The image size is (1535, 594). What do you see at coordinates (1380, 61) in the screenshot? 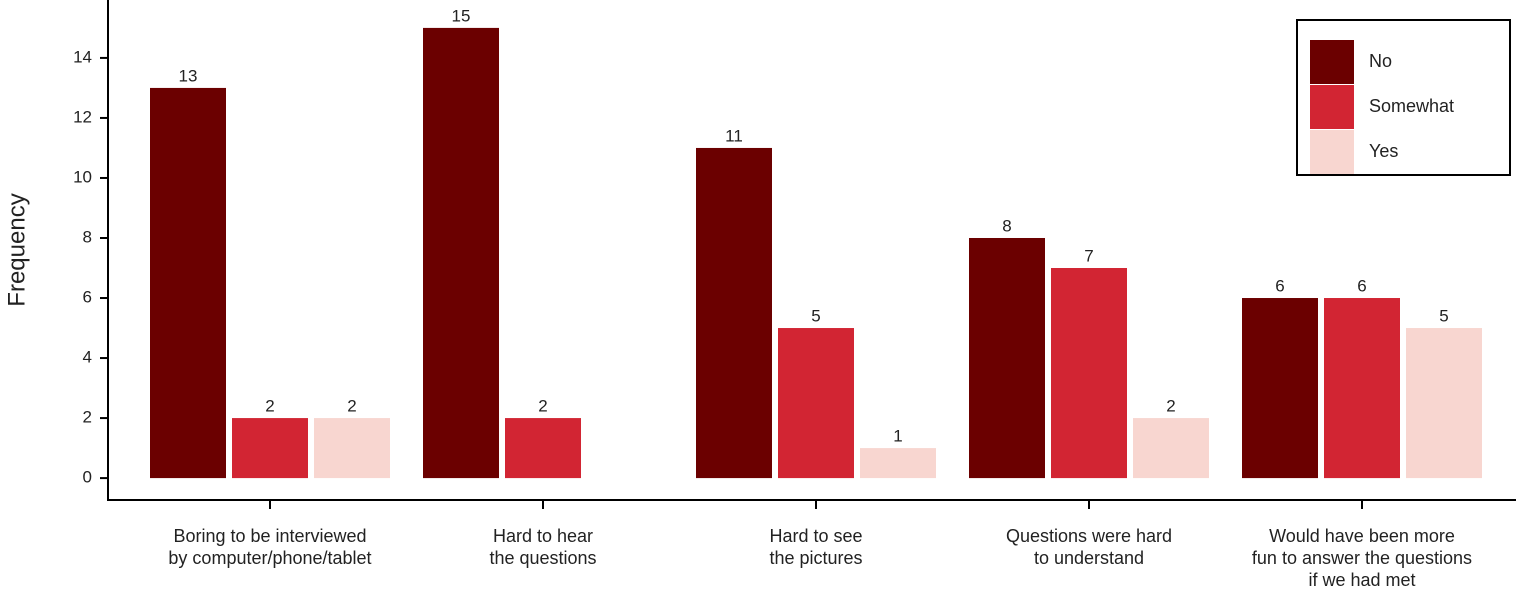
I see `legend-label: No` at bounding box center [1380, 61].